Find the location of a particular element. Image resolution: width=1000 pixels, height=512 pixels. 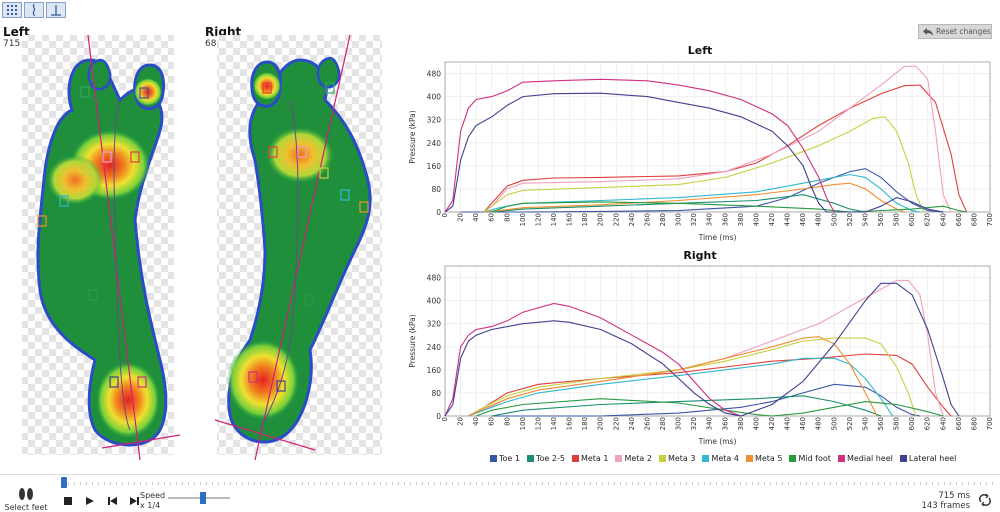

x-tick-label: 260 is located at coordinates (647, 219).